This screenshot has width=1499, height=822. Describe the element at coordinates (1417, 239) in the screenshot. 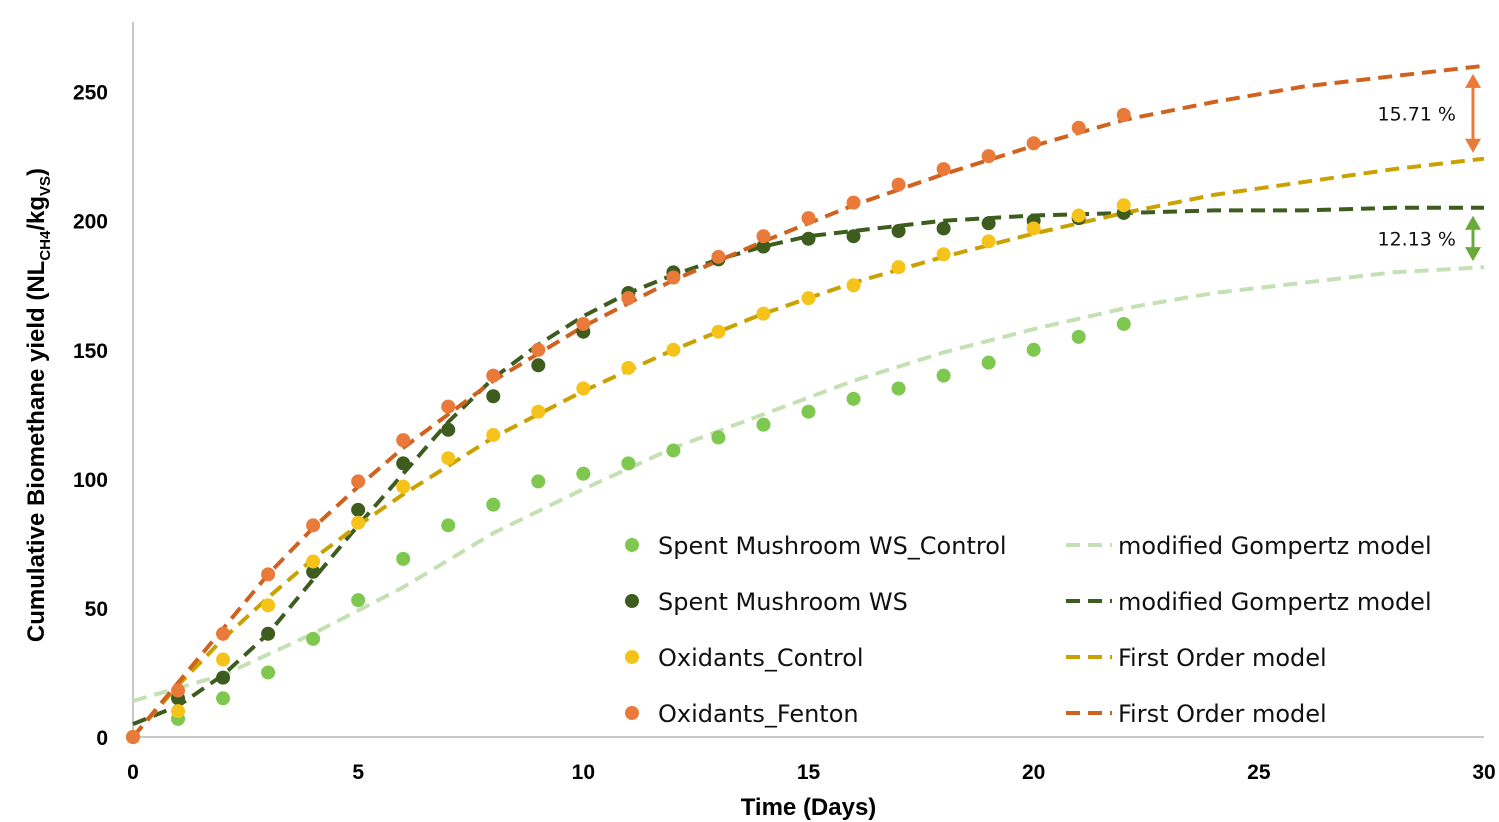

I see `annotation-label: 12.13 %` at that location.